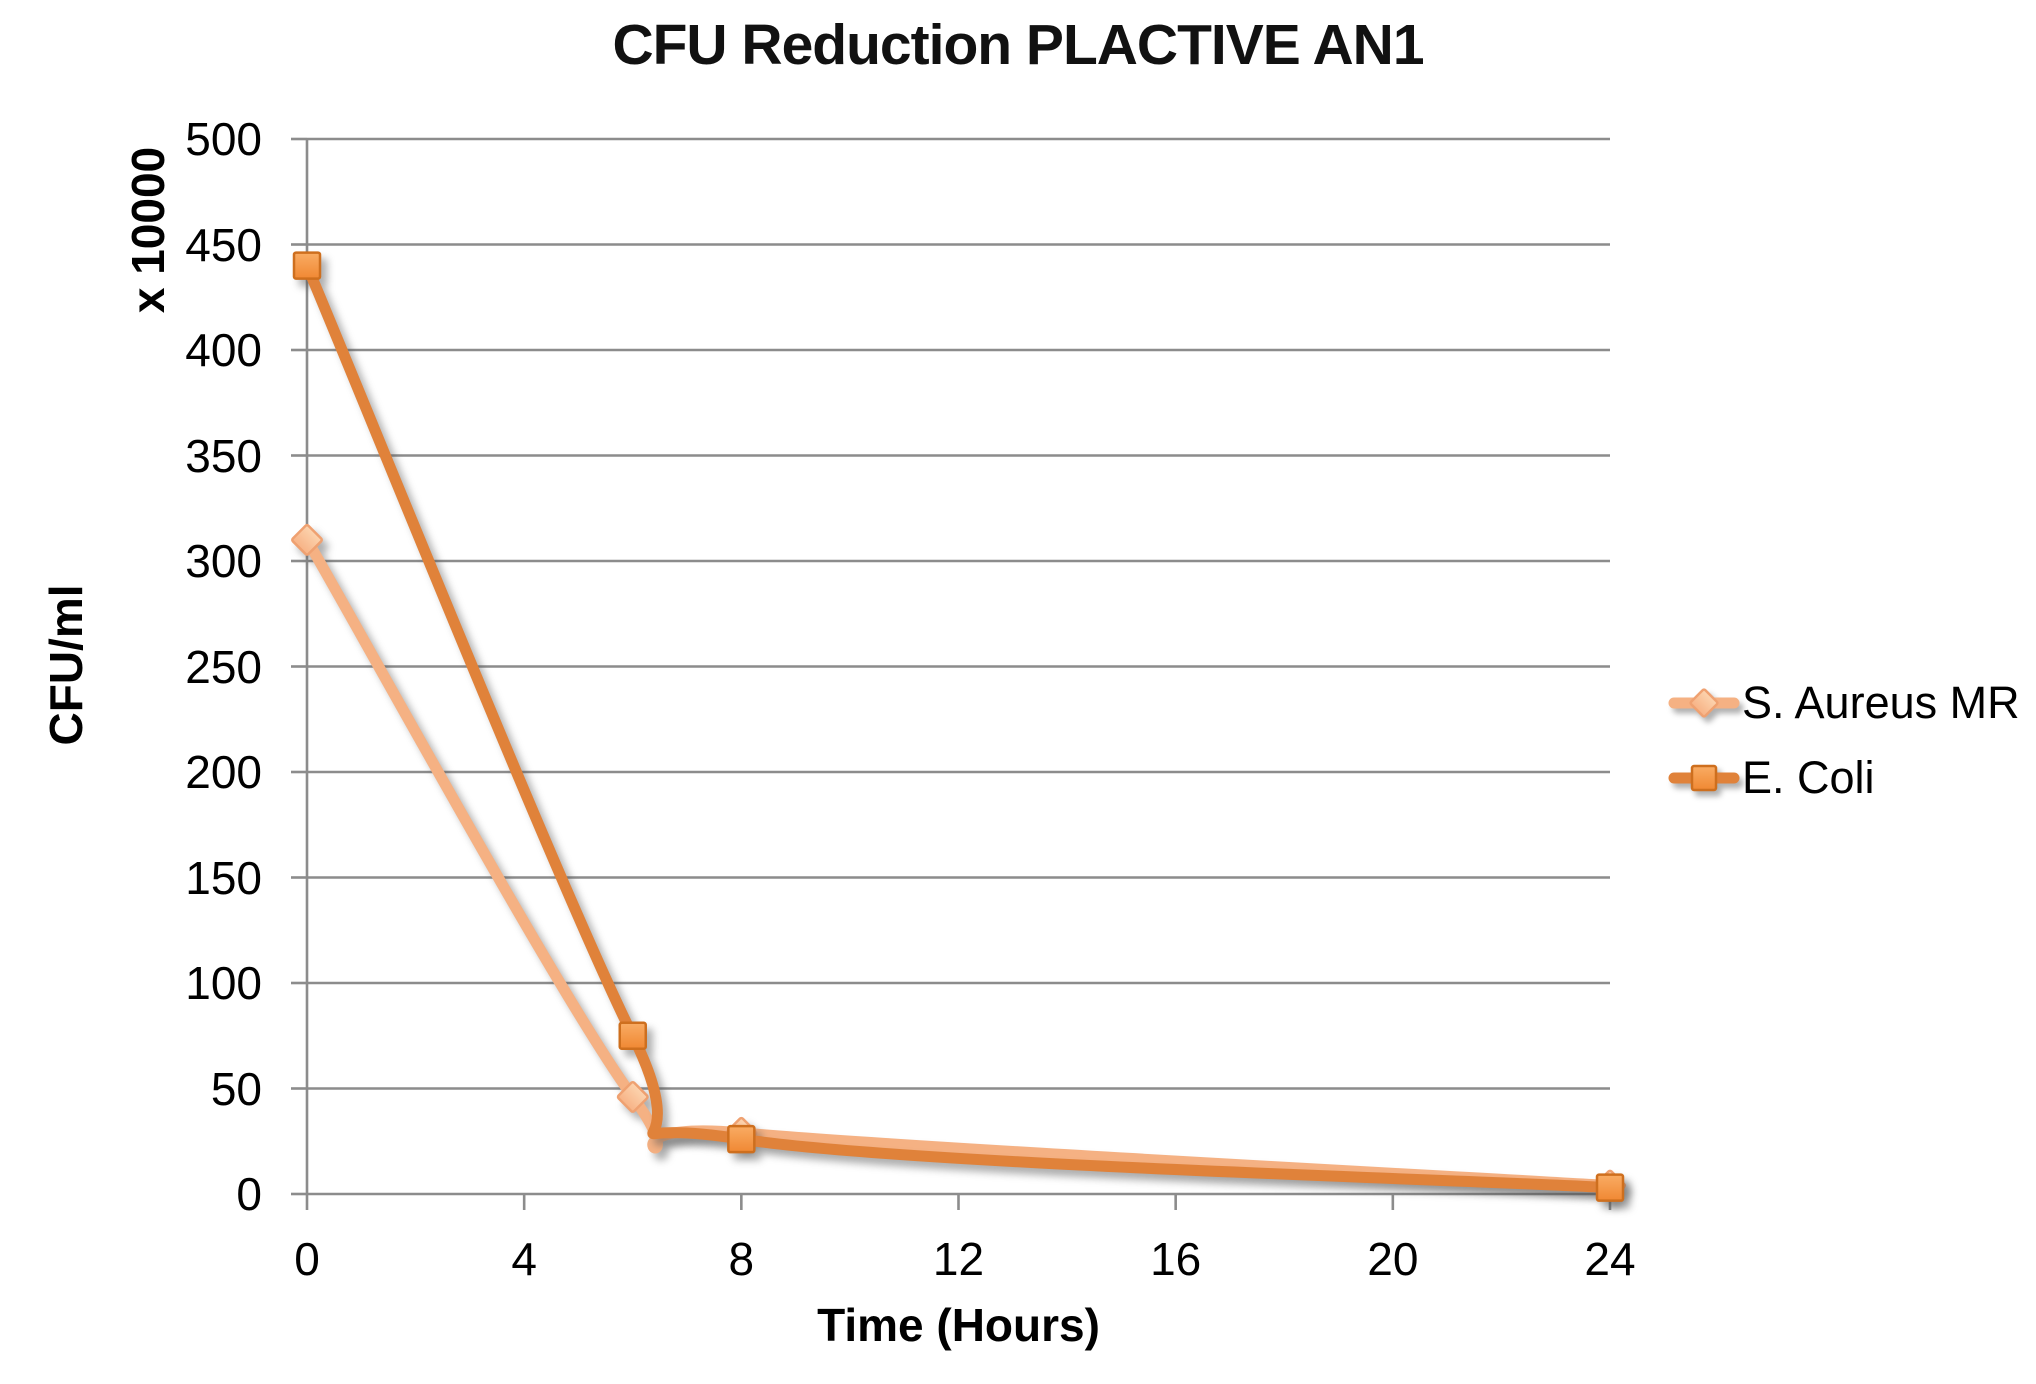 This screenshot has height=1384, width=2036. Describe the element at coordinates (223, 244) in the screenshot. I see `y-tick-label-450: 450` at that location.